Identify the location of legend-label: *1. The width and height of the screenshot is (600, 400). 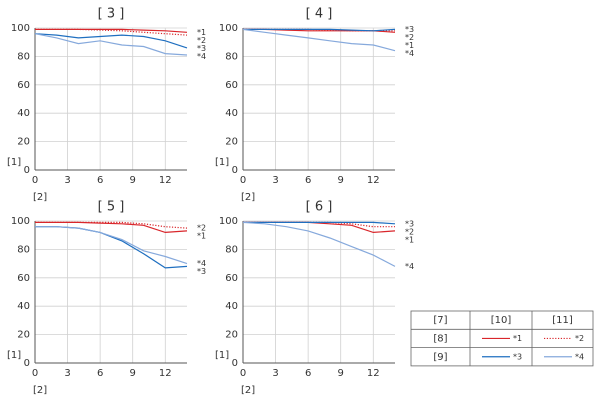
(517, 338).